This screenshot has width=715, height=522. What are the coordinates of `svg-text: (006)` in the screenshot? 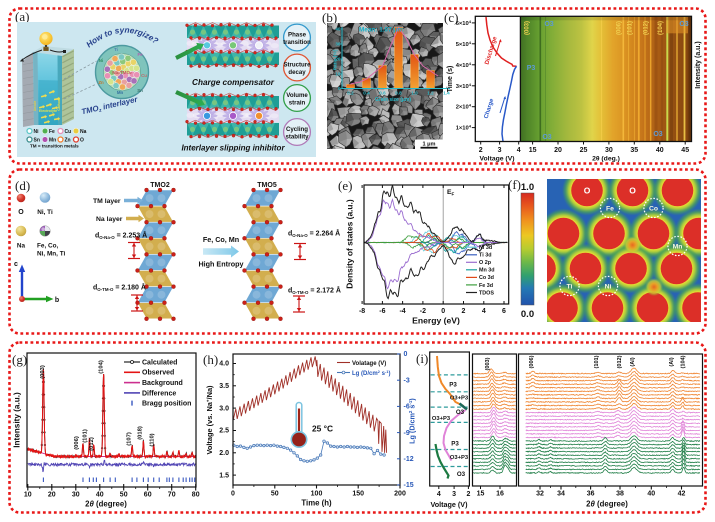 It's located at (620, 28).